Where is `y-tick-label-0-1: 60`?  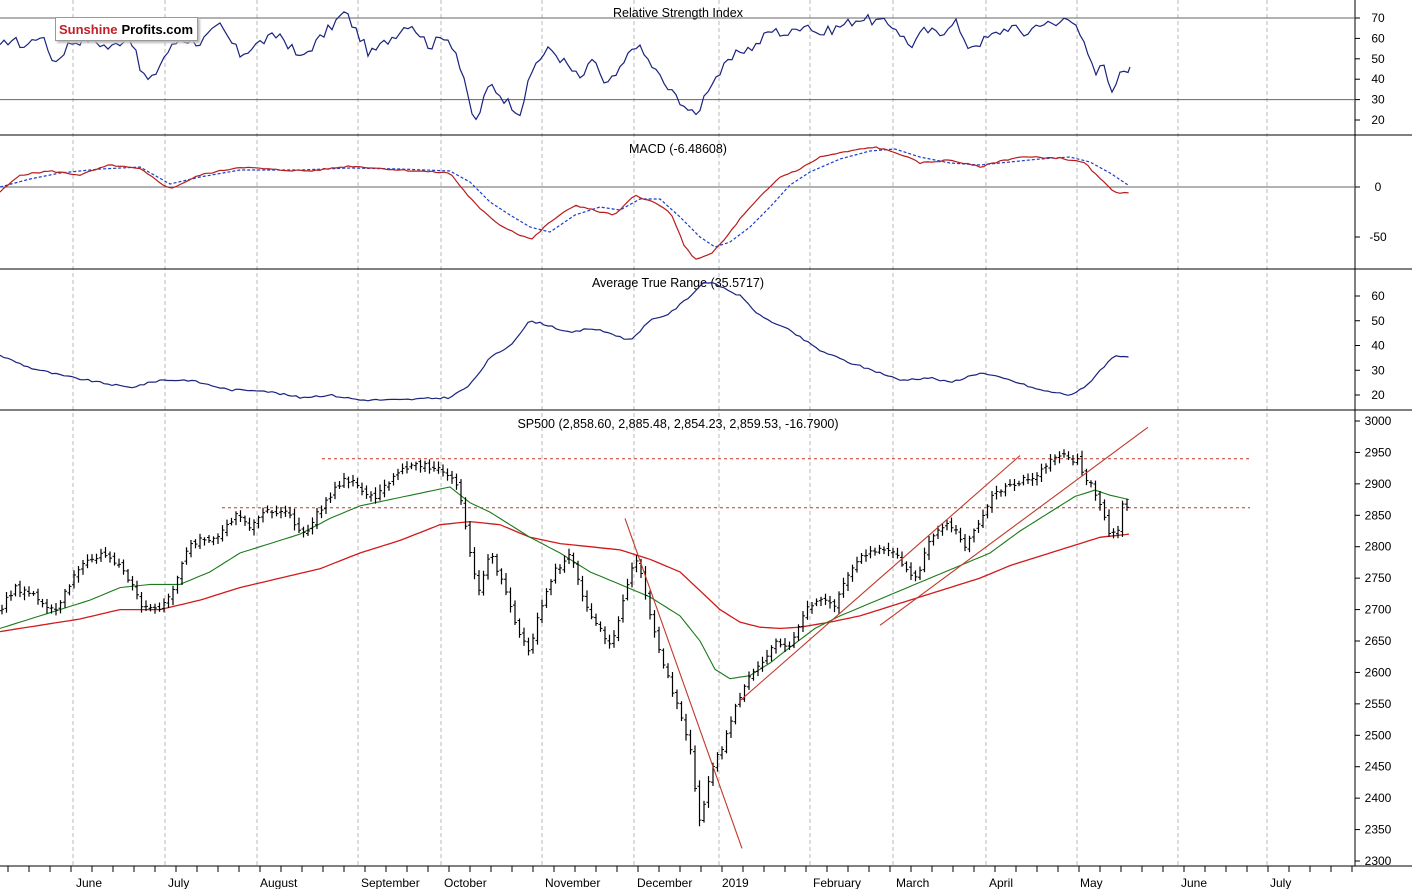 y-tick-label-0-1: 60 is located at coordinates (1378, 38).